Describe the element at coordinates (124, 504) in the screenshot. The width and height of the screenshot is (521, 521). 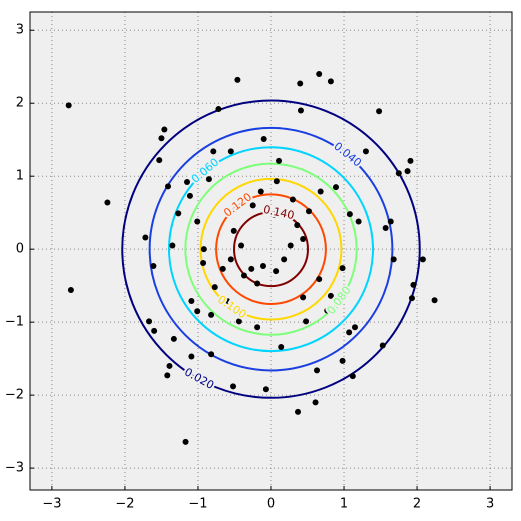
I see `x-tick-label: −2` at that location.